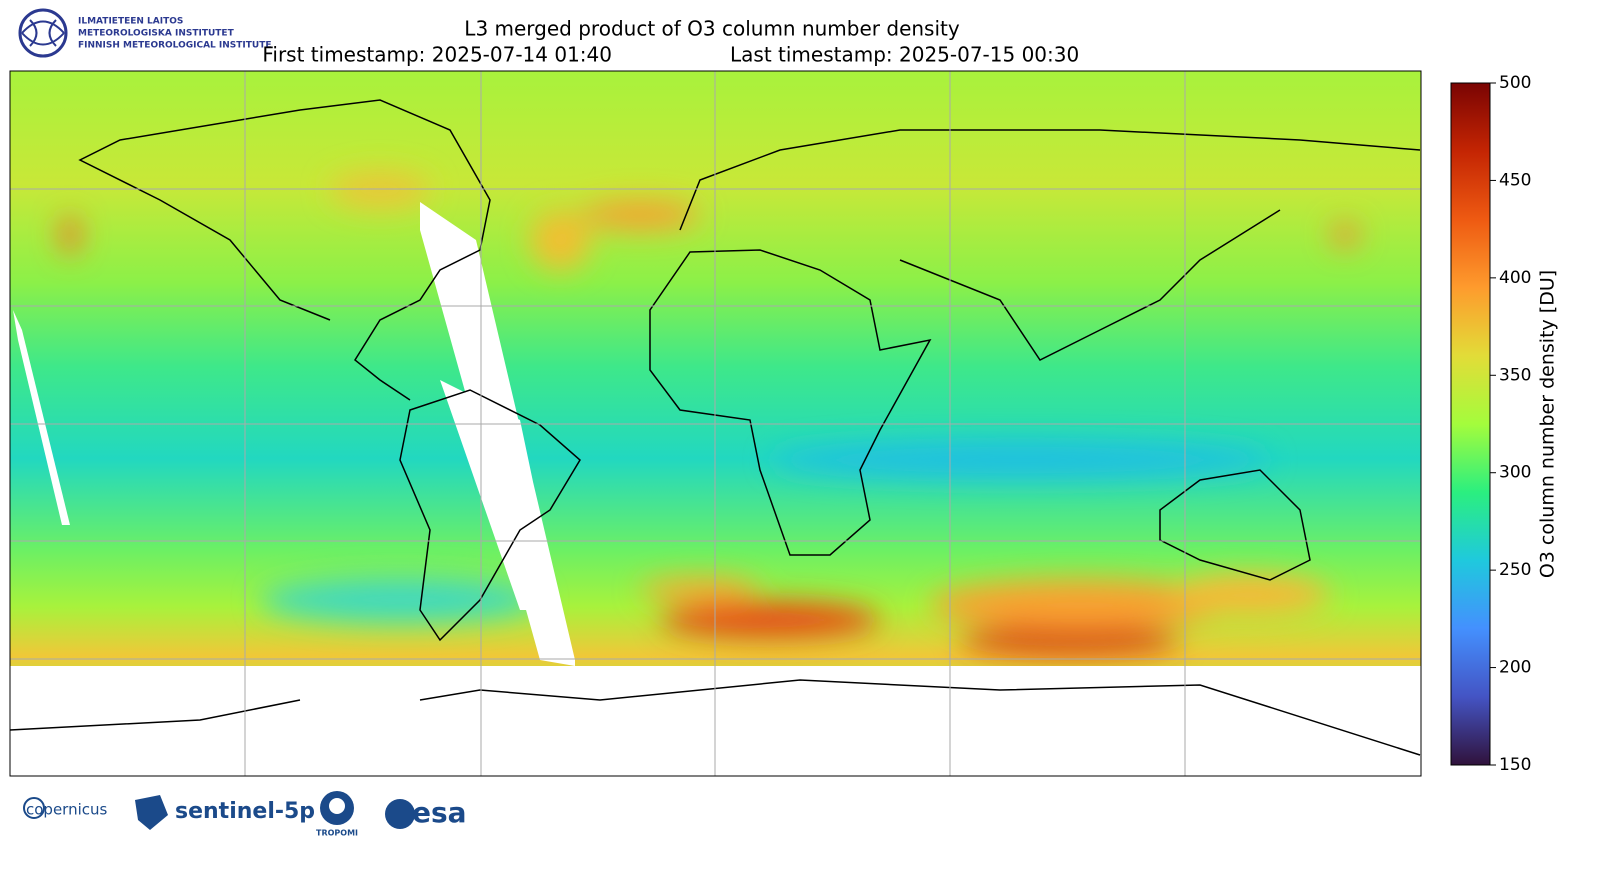 Image resolution: width=1609 pixels, height=870 pixels. I want to click on colorbar, so click(1470, 424).